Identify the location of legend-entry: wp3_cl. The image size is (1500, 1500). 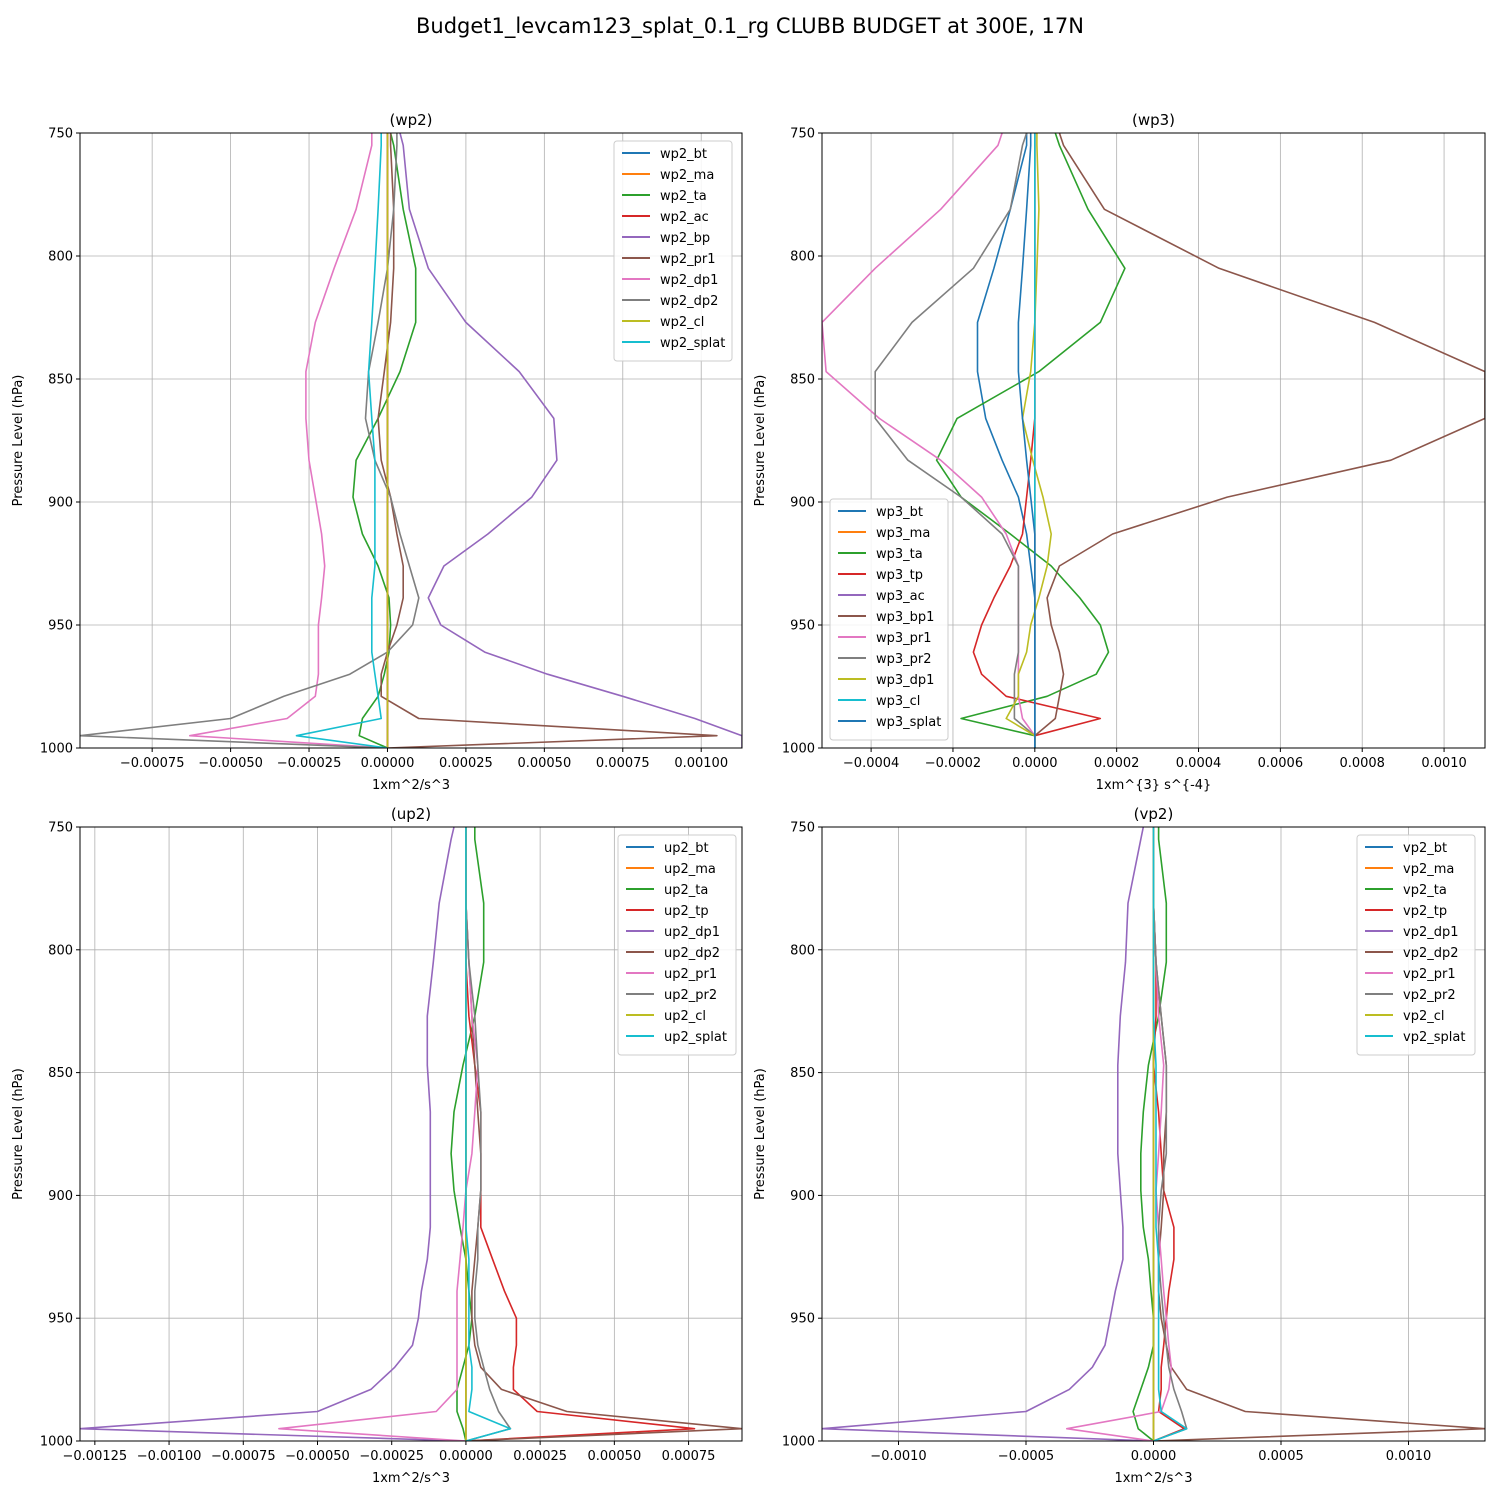
(898, 701).